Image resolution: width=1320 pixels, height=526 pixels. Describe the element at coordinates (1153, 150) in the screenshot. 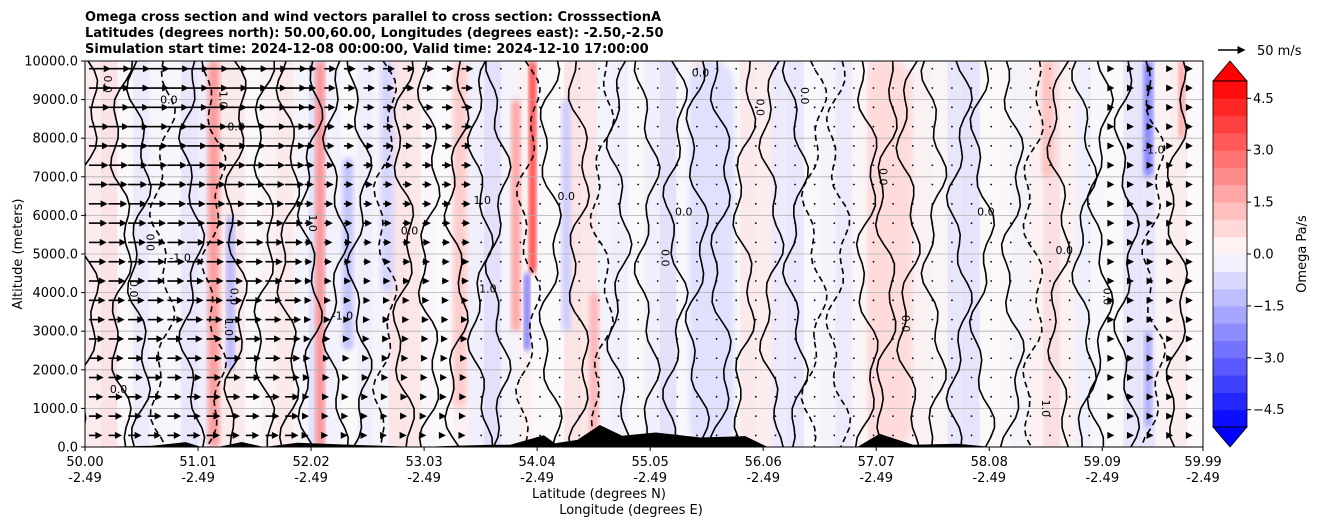

I see `contour-label: -1.0` at that location.